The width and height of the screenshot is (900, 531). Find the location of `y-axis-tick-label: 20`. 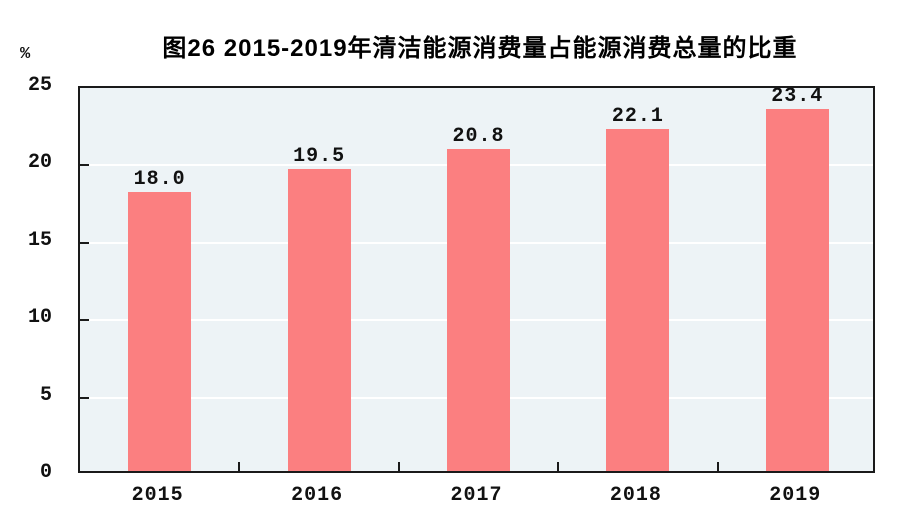

y-axis-tick-label: 20 is located at coordinates (39, 163).